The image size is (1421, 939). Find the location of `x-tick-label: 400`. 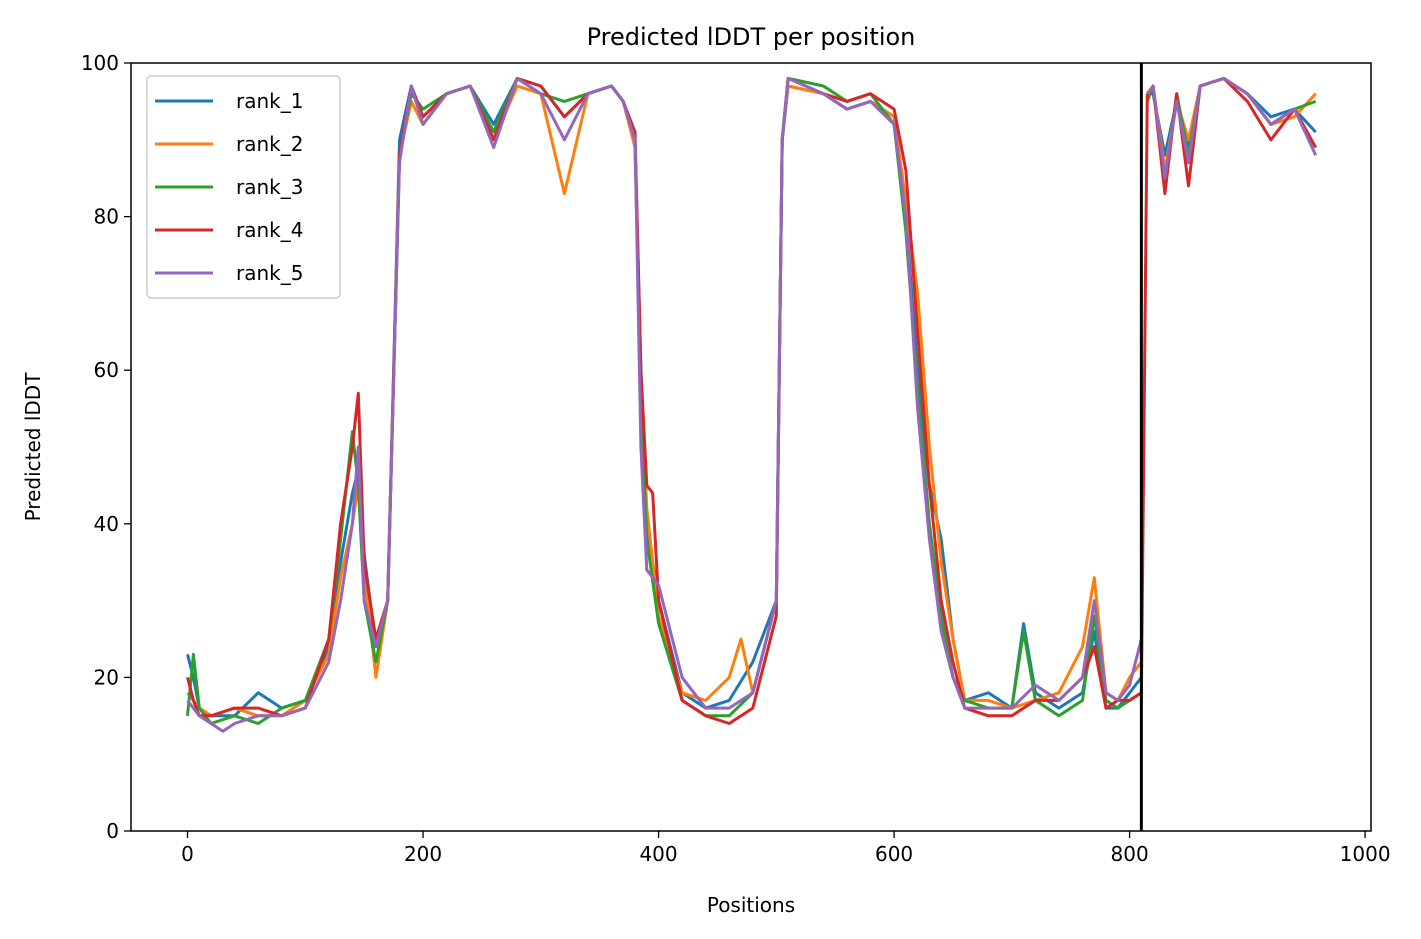

x-tick-label: 400 is located at coordinates (658, 854).